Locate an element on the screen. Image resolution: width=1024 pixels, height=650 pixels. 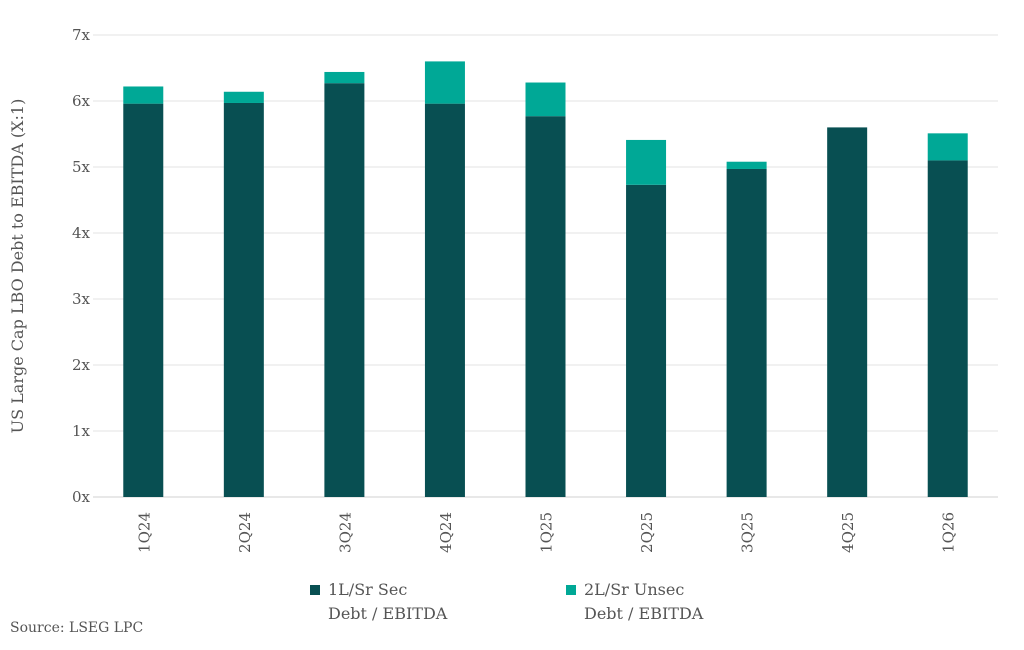
y-axis-label: US Large Cap LBO Debt to EBITDA (X:1) is located at coordinates (17, 266).